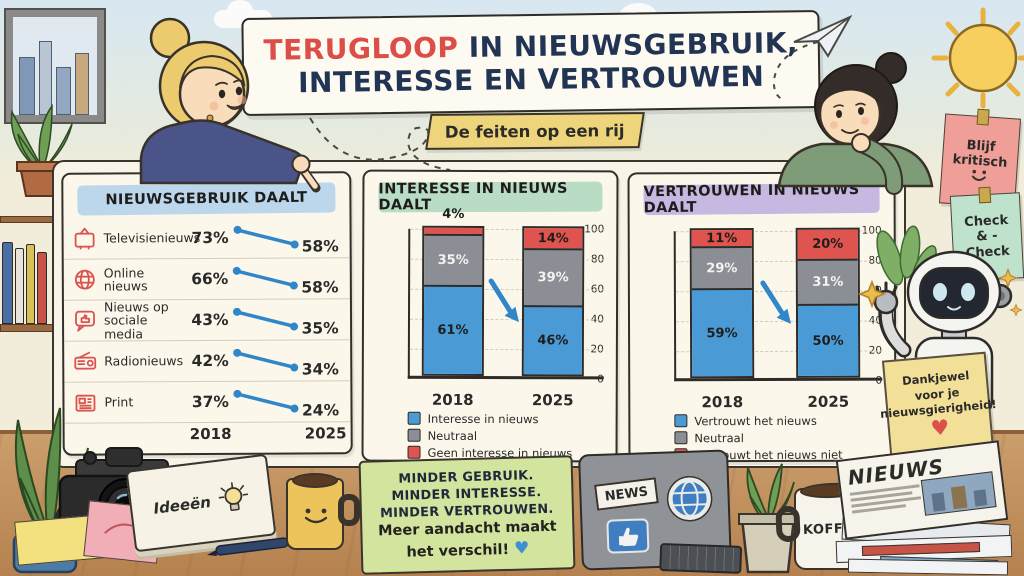  Describe the element at coordinates (722, 332) in the screenshot. I see `segment-trust: 59%` at that location.